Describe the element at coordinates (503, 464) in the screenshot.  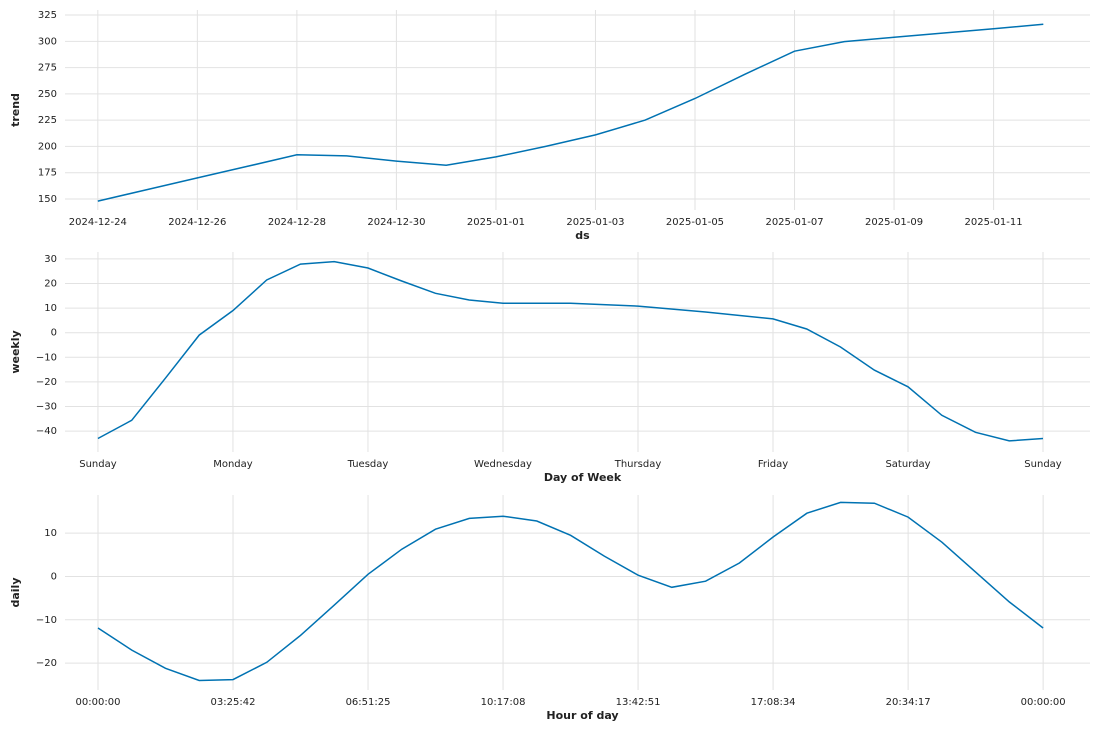
I see `x-tick-label: Wednesday` at that location.